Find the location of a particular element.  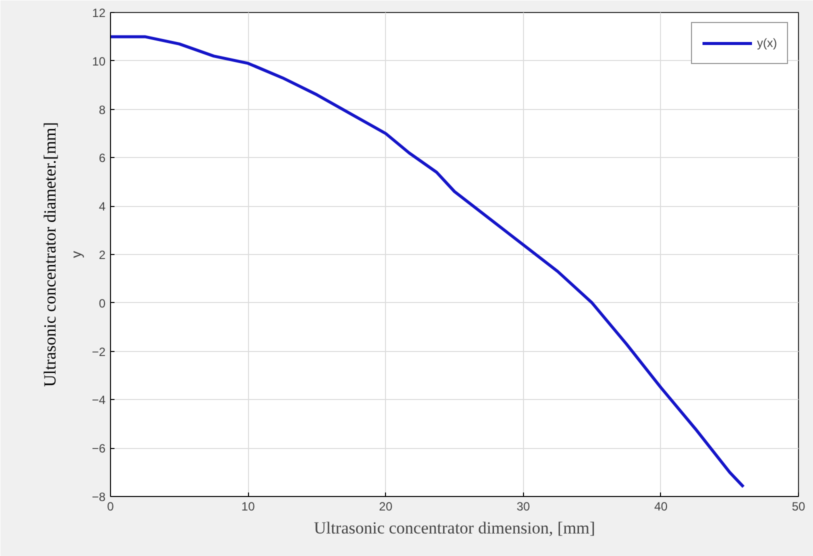

text: y is located at coordinates (76, 254).